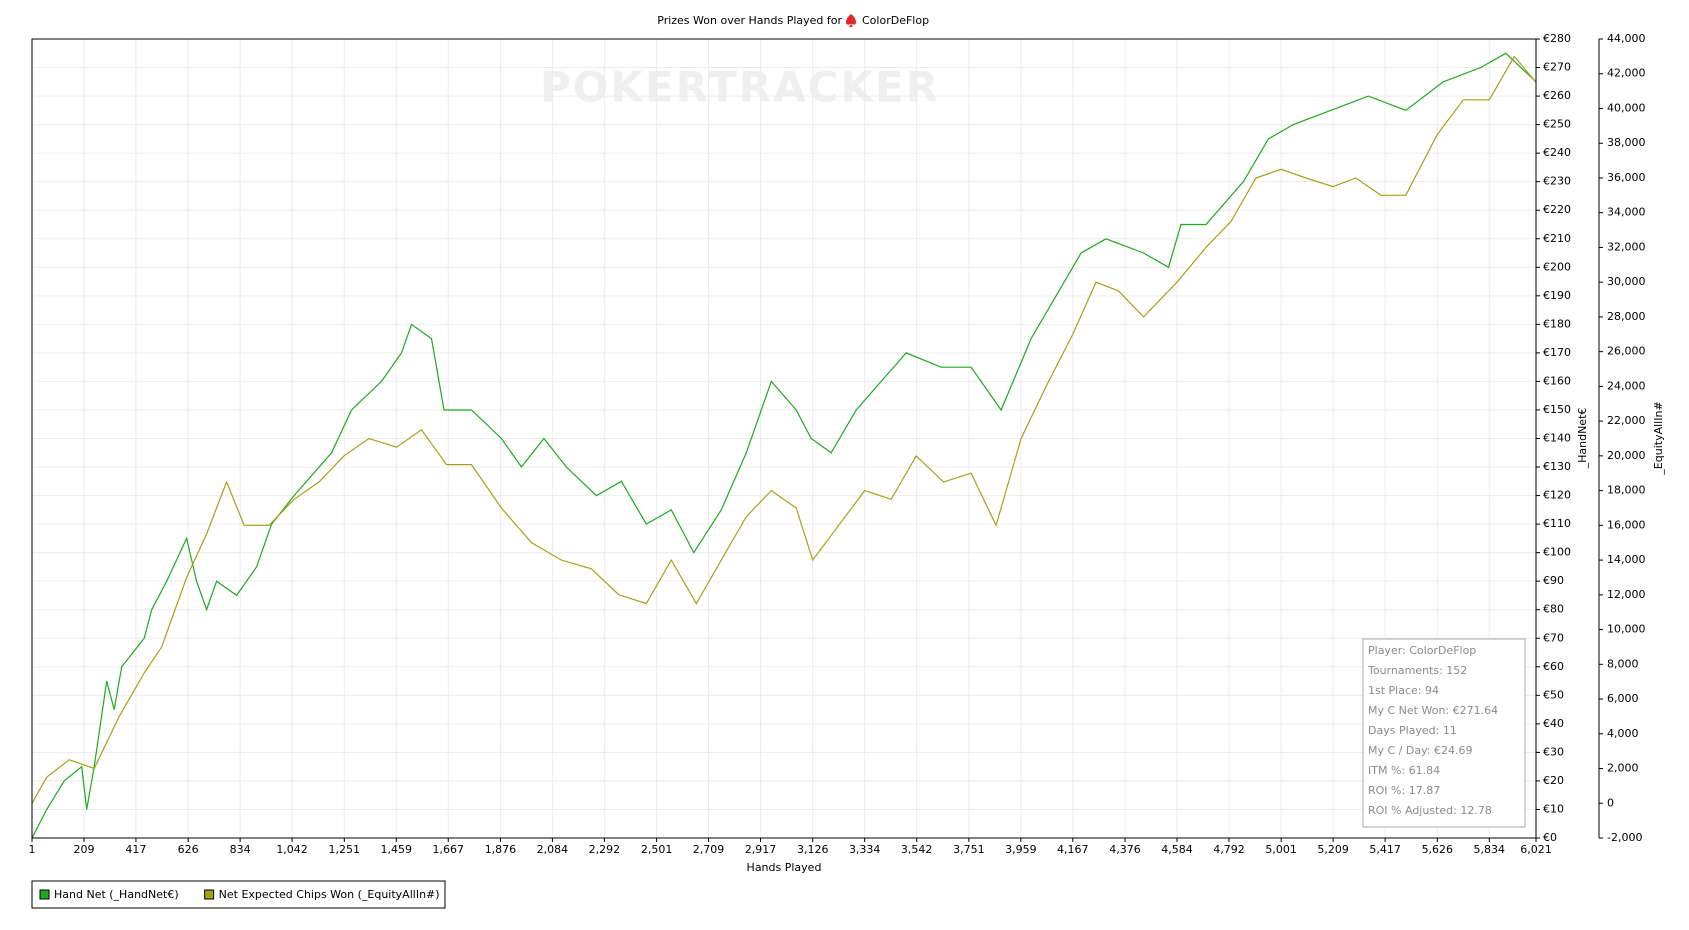  Describe the element at coordinates (1125, 849) in the screenshot. I see `x-tick-label: 4,376` at that location.